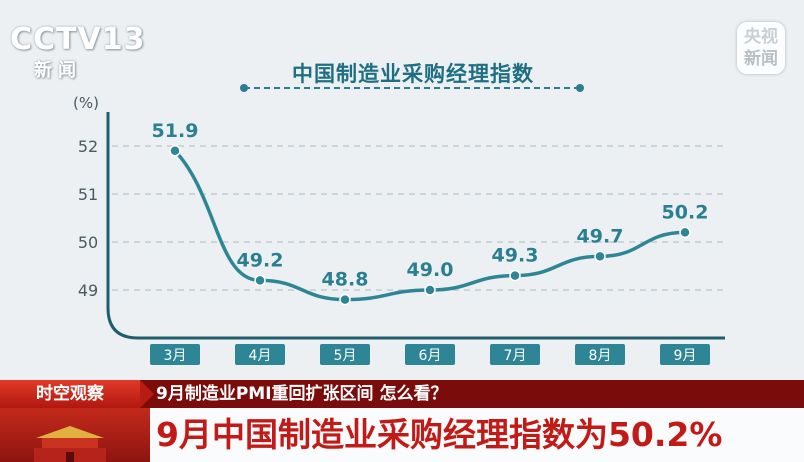 This screenshot has height=462, width=804. What do you see at coordinates (430, 270) in the screenshot?
I see `data-label: 49.0` at bounding box center [430, 270].